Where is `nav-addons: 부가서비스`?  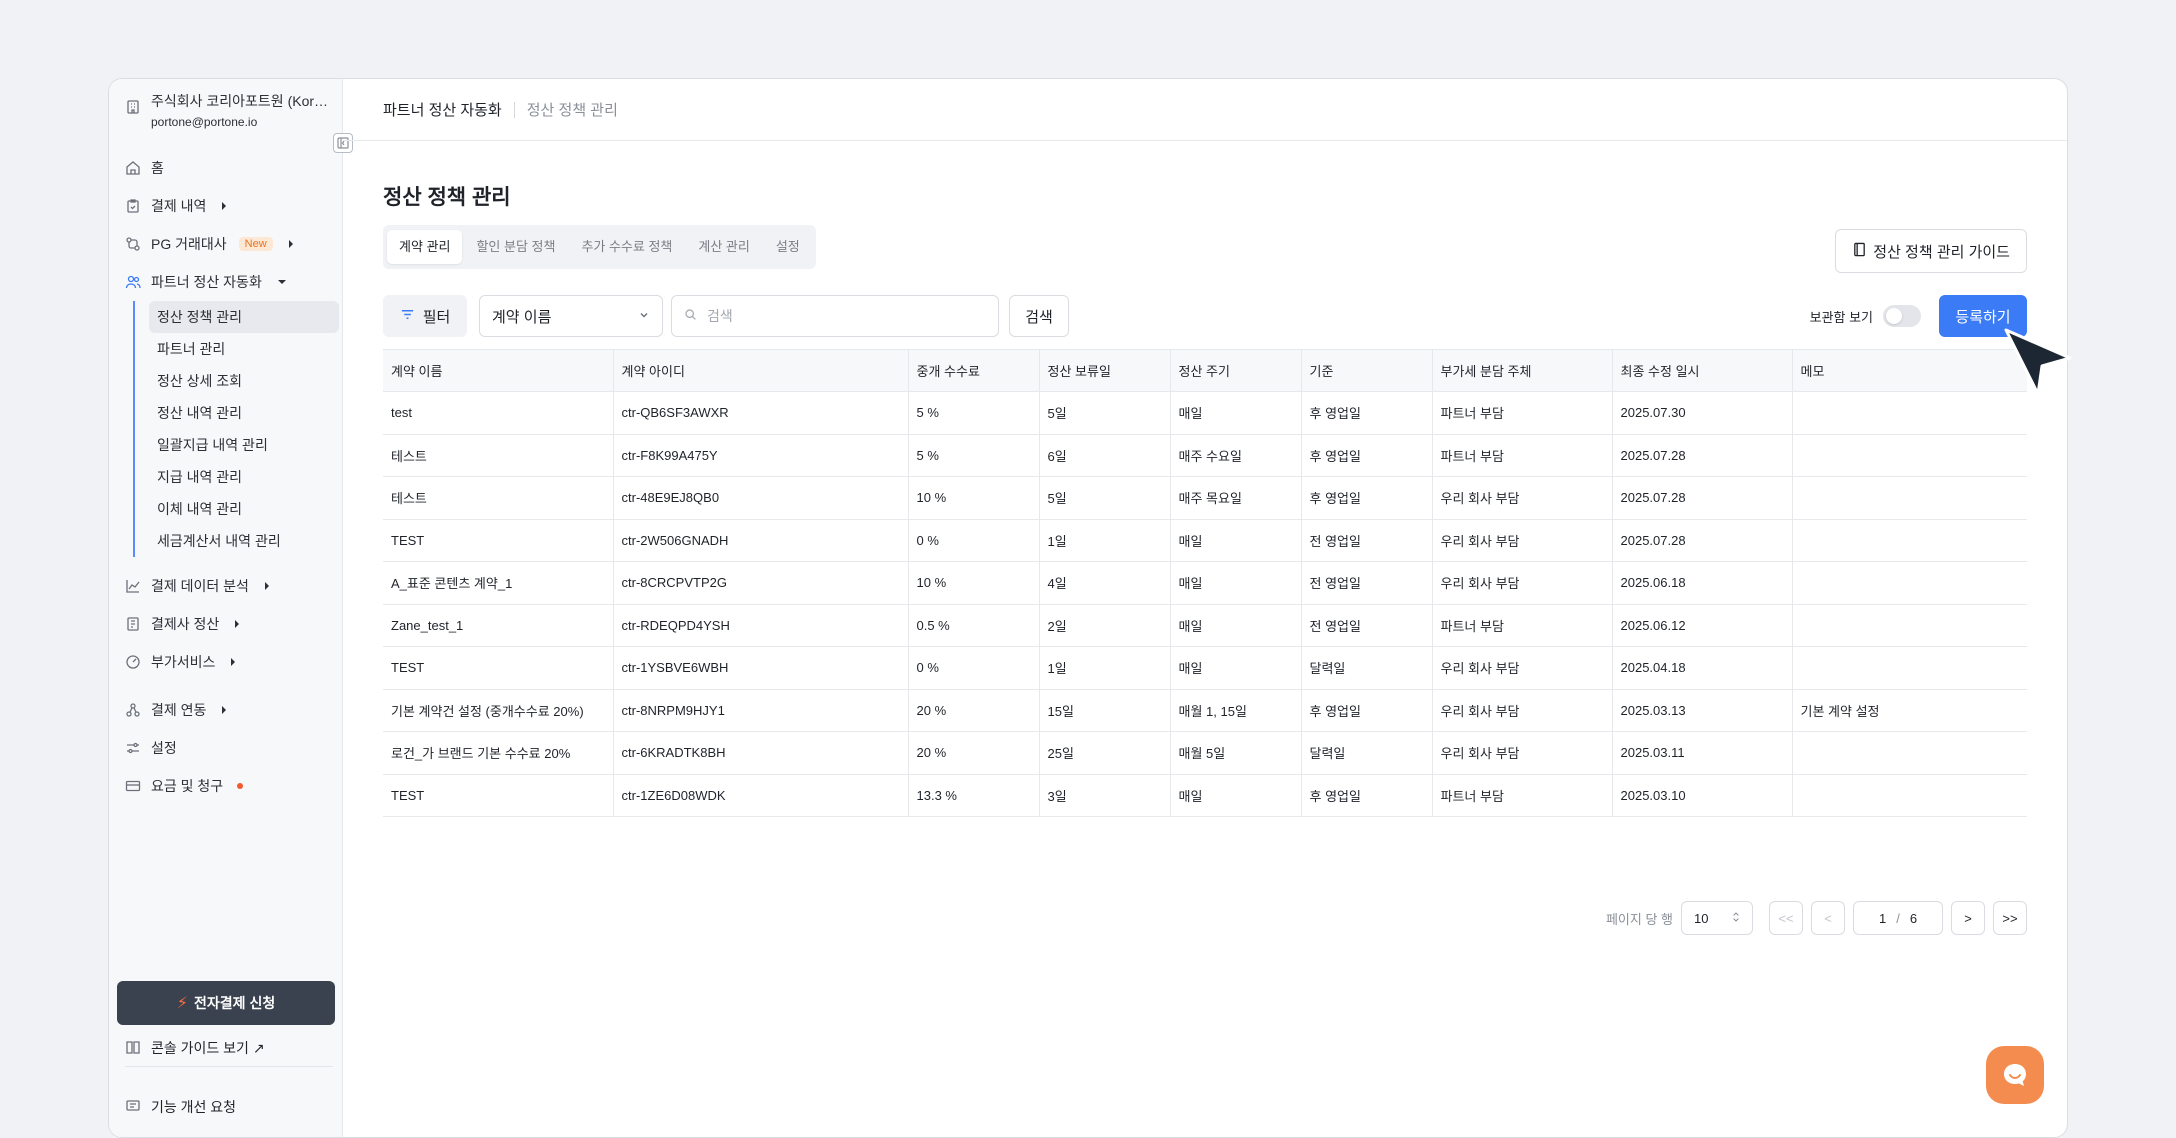
nav-addons: 부가서비스 is located at coordinates (232, 662).